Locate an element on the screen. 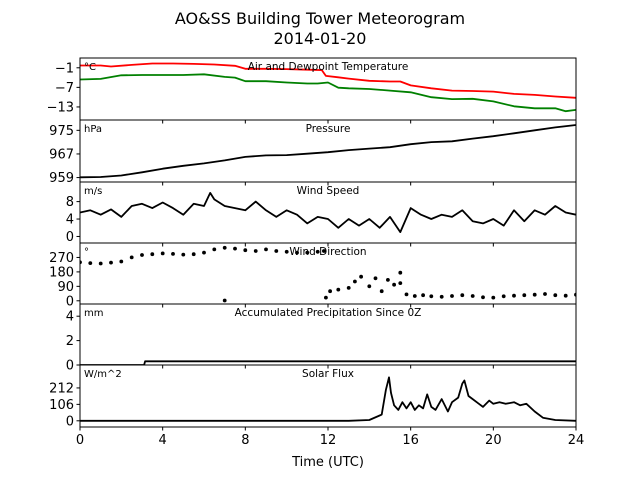  wind-speed-unit-label: m/s is located at coordinates (93, 191).